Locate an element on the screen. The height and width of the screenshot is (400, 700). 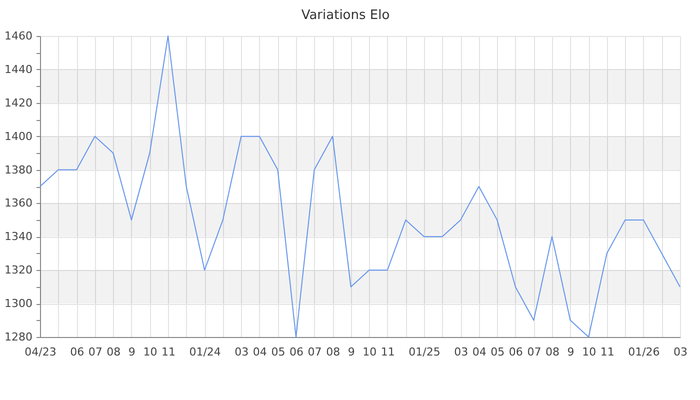
x-tick-label: 04/23 is located at coordinates (40, 352).